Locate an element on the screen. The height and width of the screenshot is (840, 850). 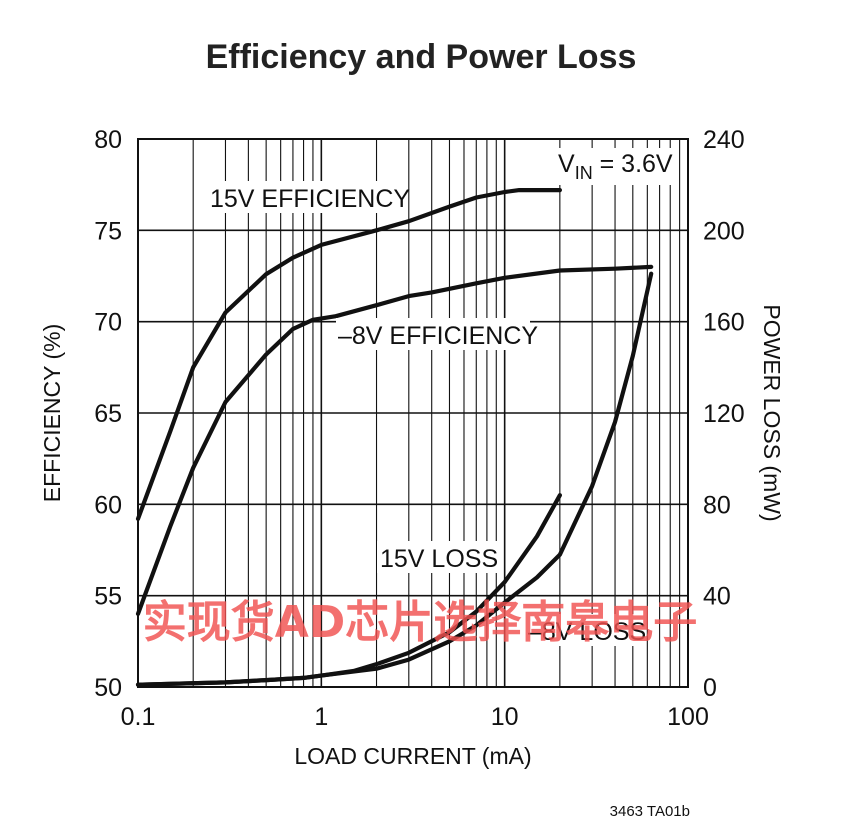
y-right-tick-label: 160 is located at coordinates (724, 323).